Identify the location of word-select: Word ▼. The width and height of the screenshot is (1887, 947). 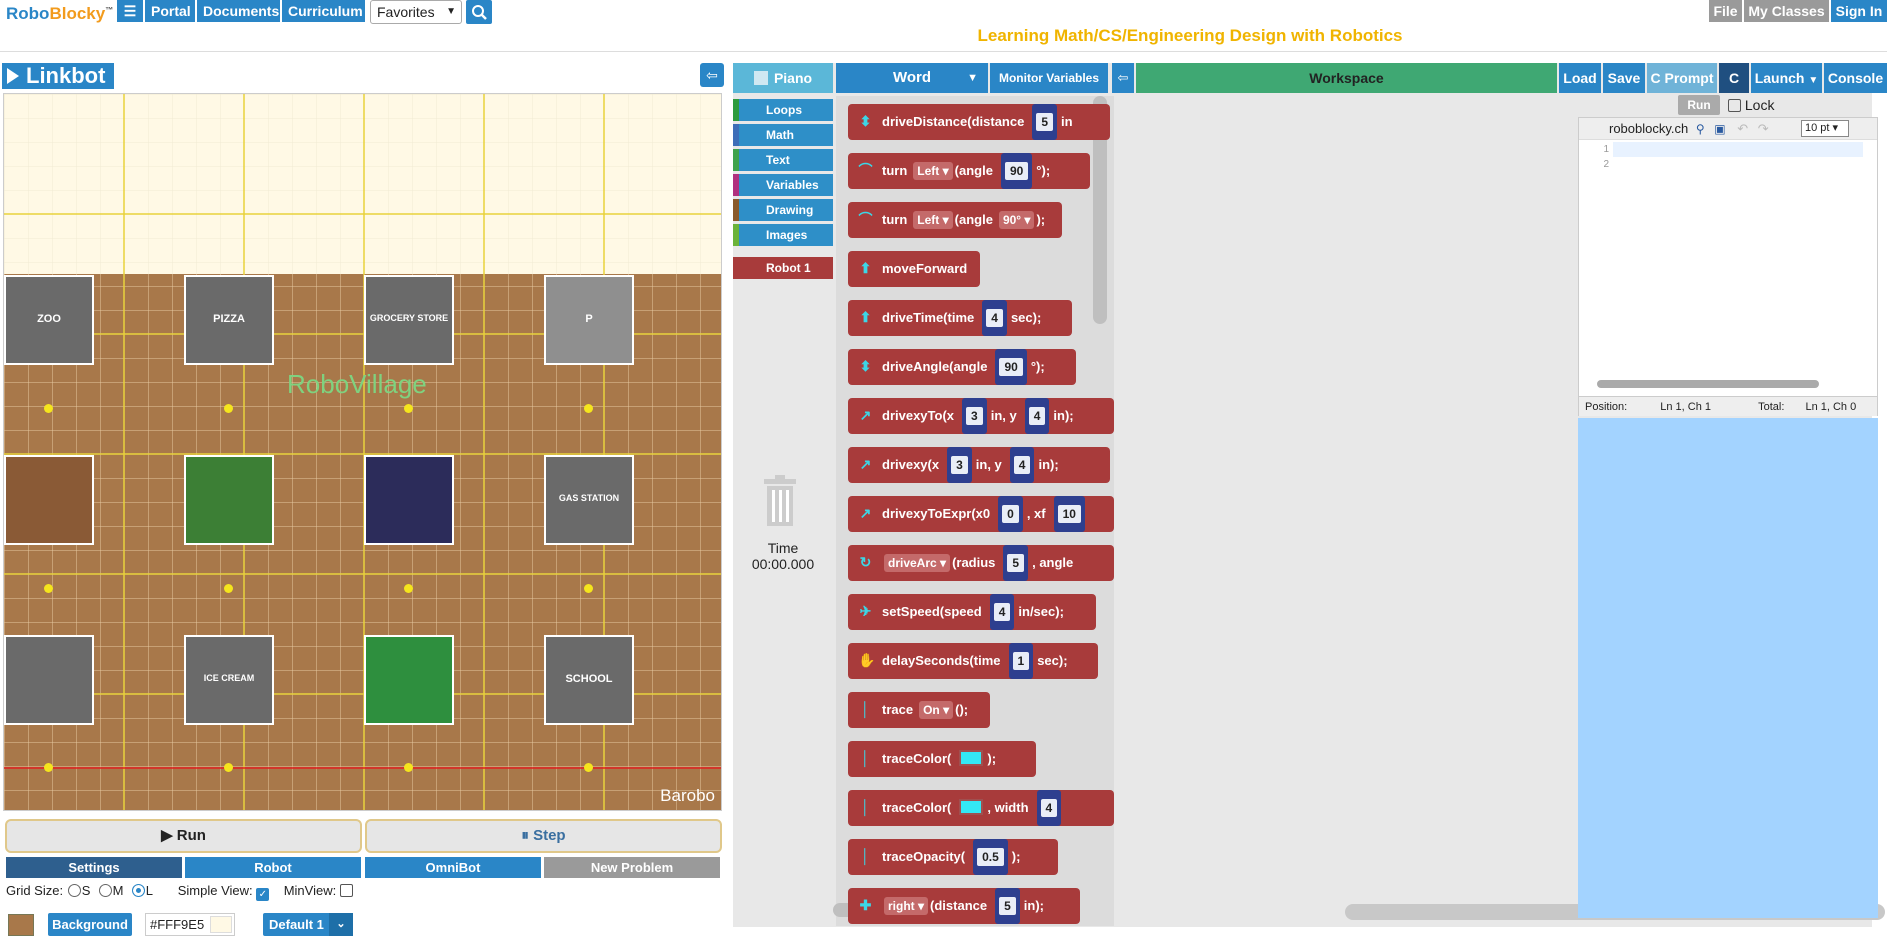
(912, 78).